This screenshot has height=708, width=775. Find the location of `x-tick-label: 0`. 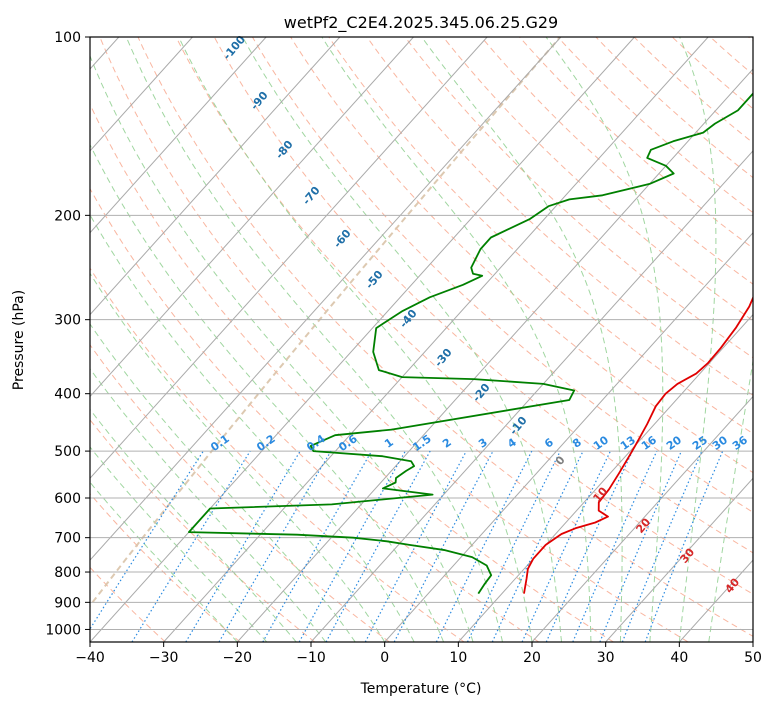

x-tick-label: 0 is located at coordinates (384, 658).